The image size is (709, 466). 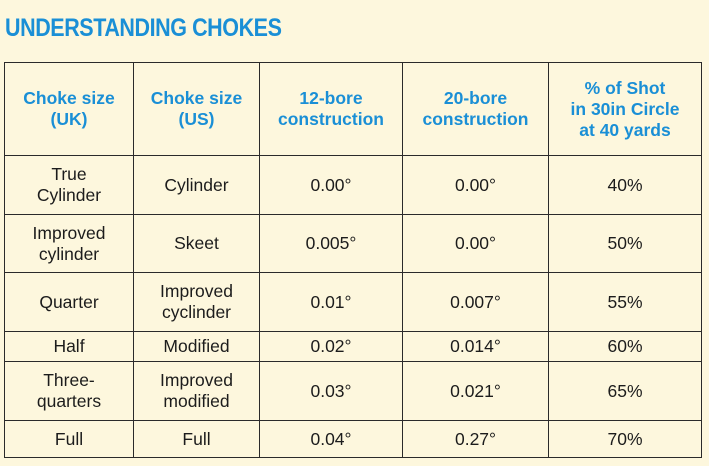 What do you see at coordinates (69, 185) in the screenshot?
I see `cell-uk: True Cylinder` at bounding box center [69, 185].